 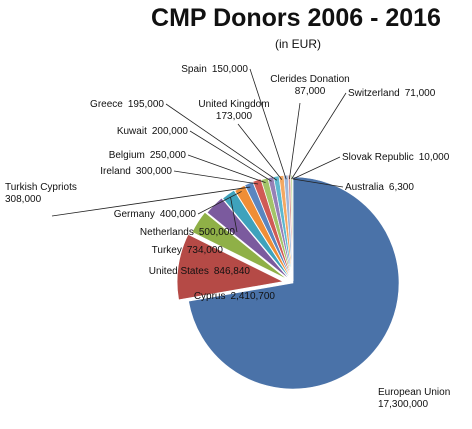 I want to click on slice-label-value: 200,000, so click(x=170, y=131).